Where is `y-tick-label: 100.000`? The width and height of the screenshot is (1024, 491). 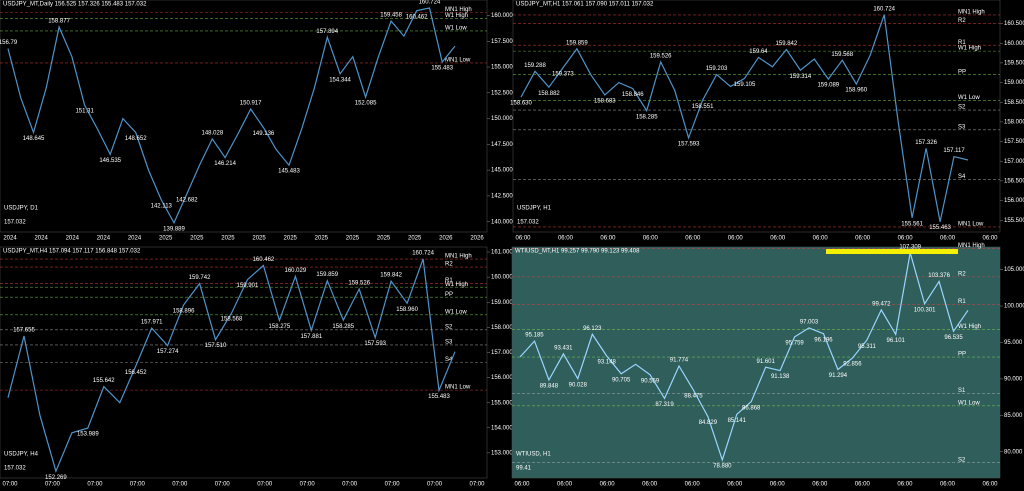
y-tick-label: 100.000 is located at coordinates (1014, 307).